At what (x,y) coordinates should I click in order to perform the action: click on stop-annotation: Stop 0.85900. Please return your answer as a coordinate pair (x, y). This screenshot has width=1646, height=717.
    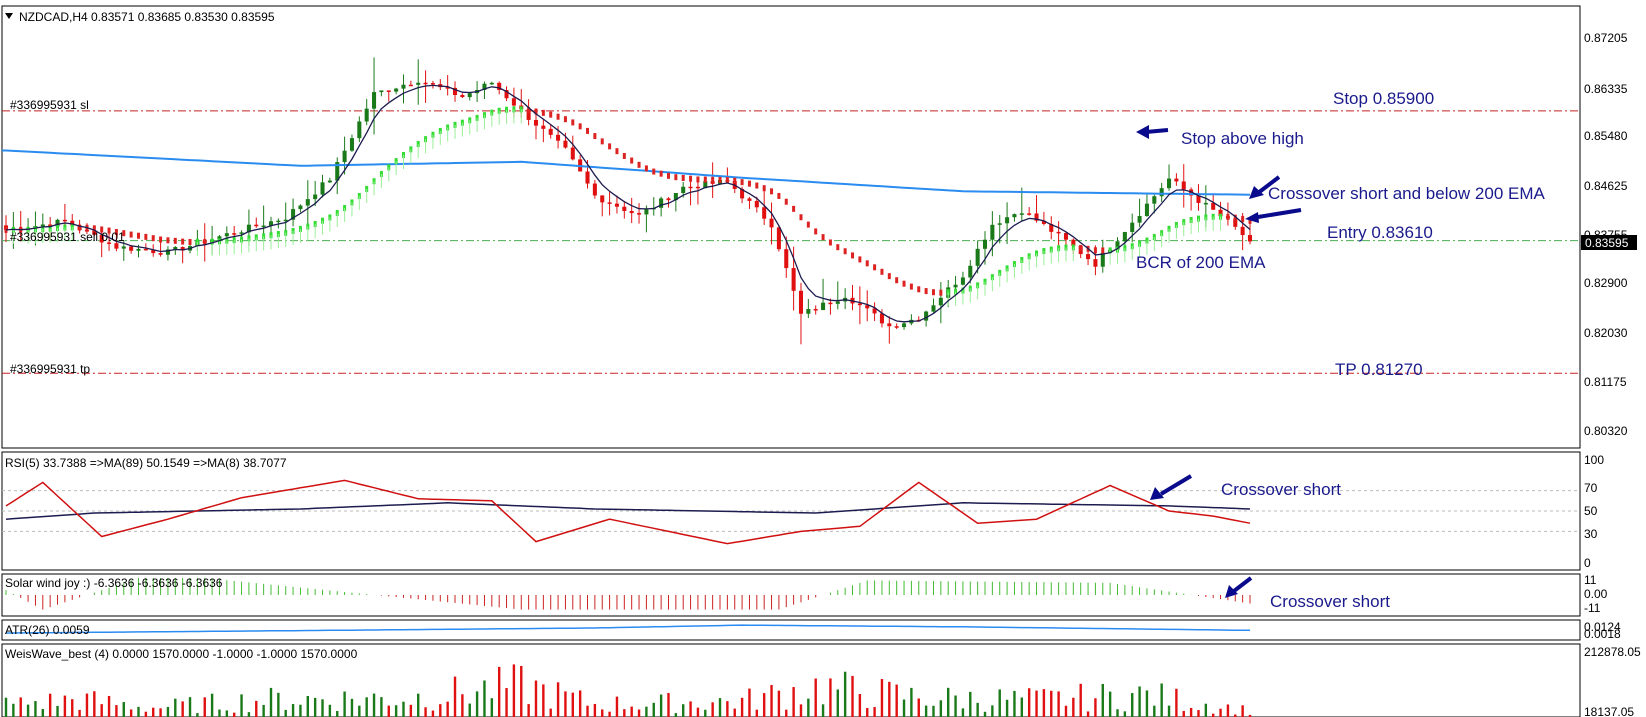
    Looking at the image, I should click on (1383, 98).